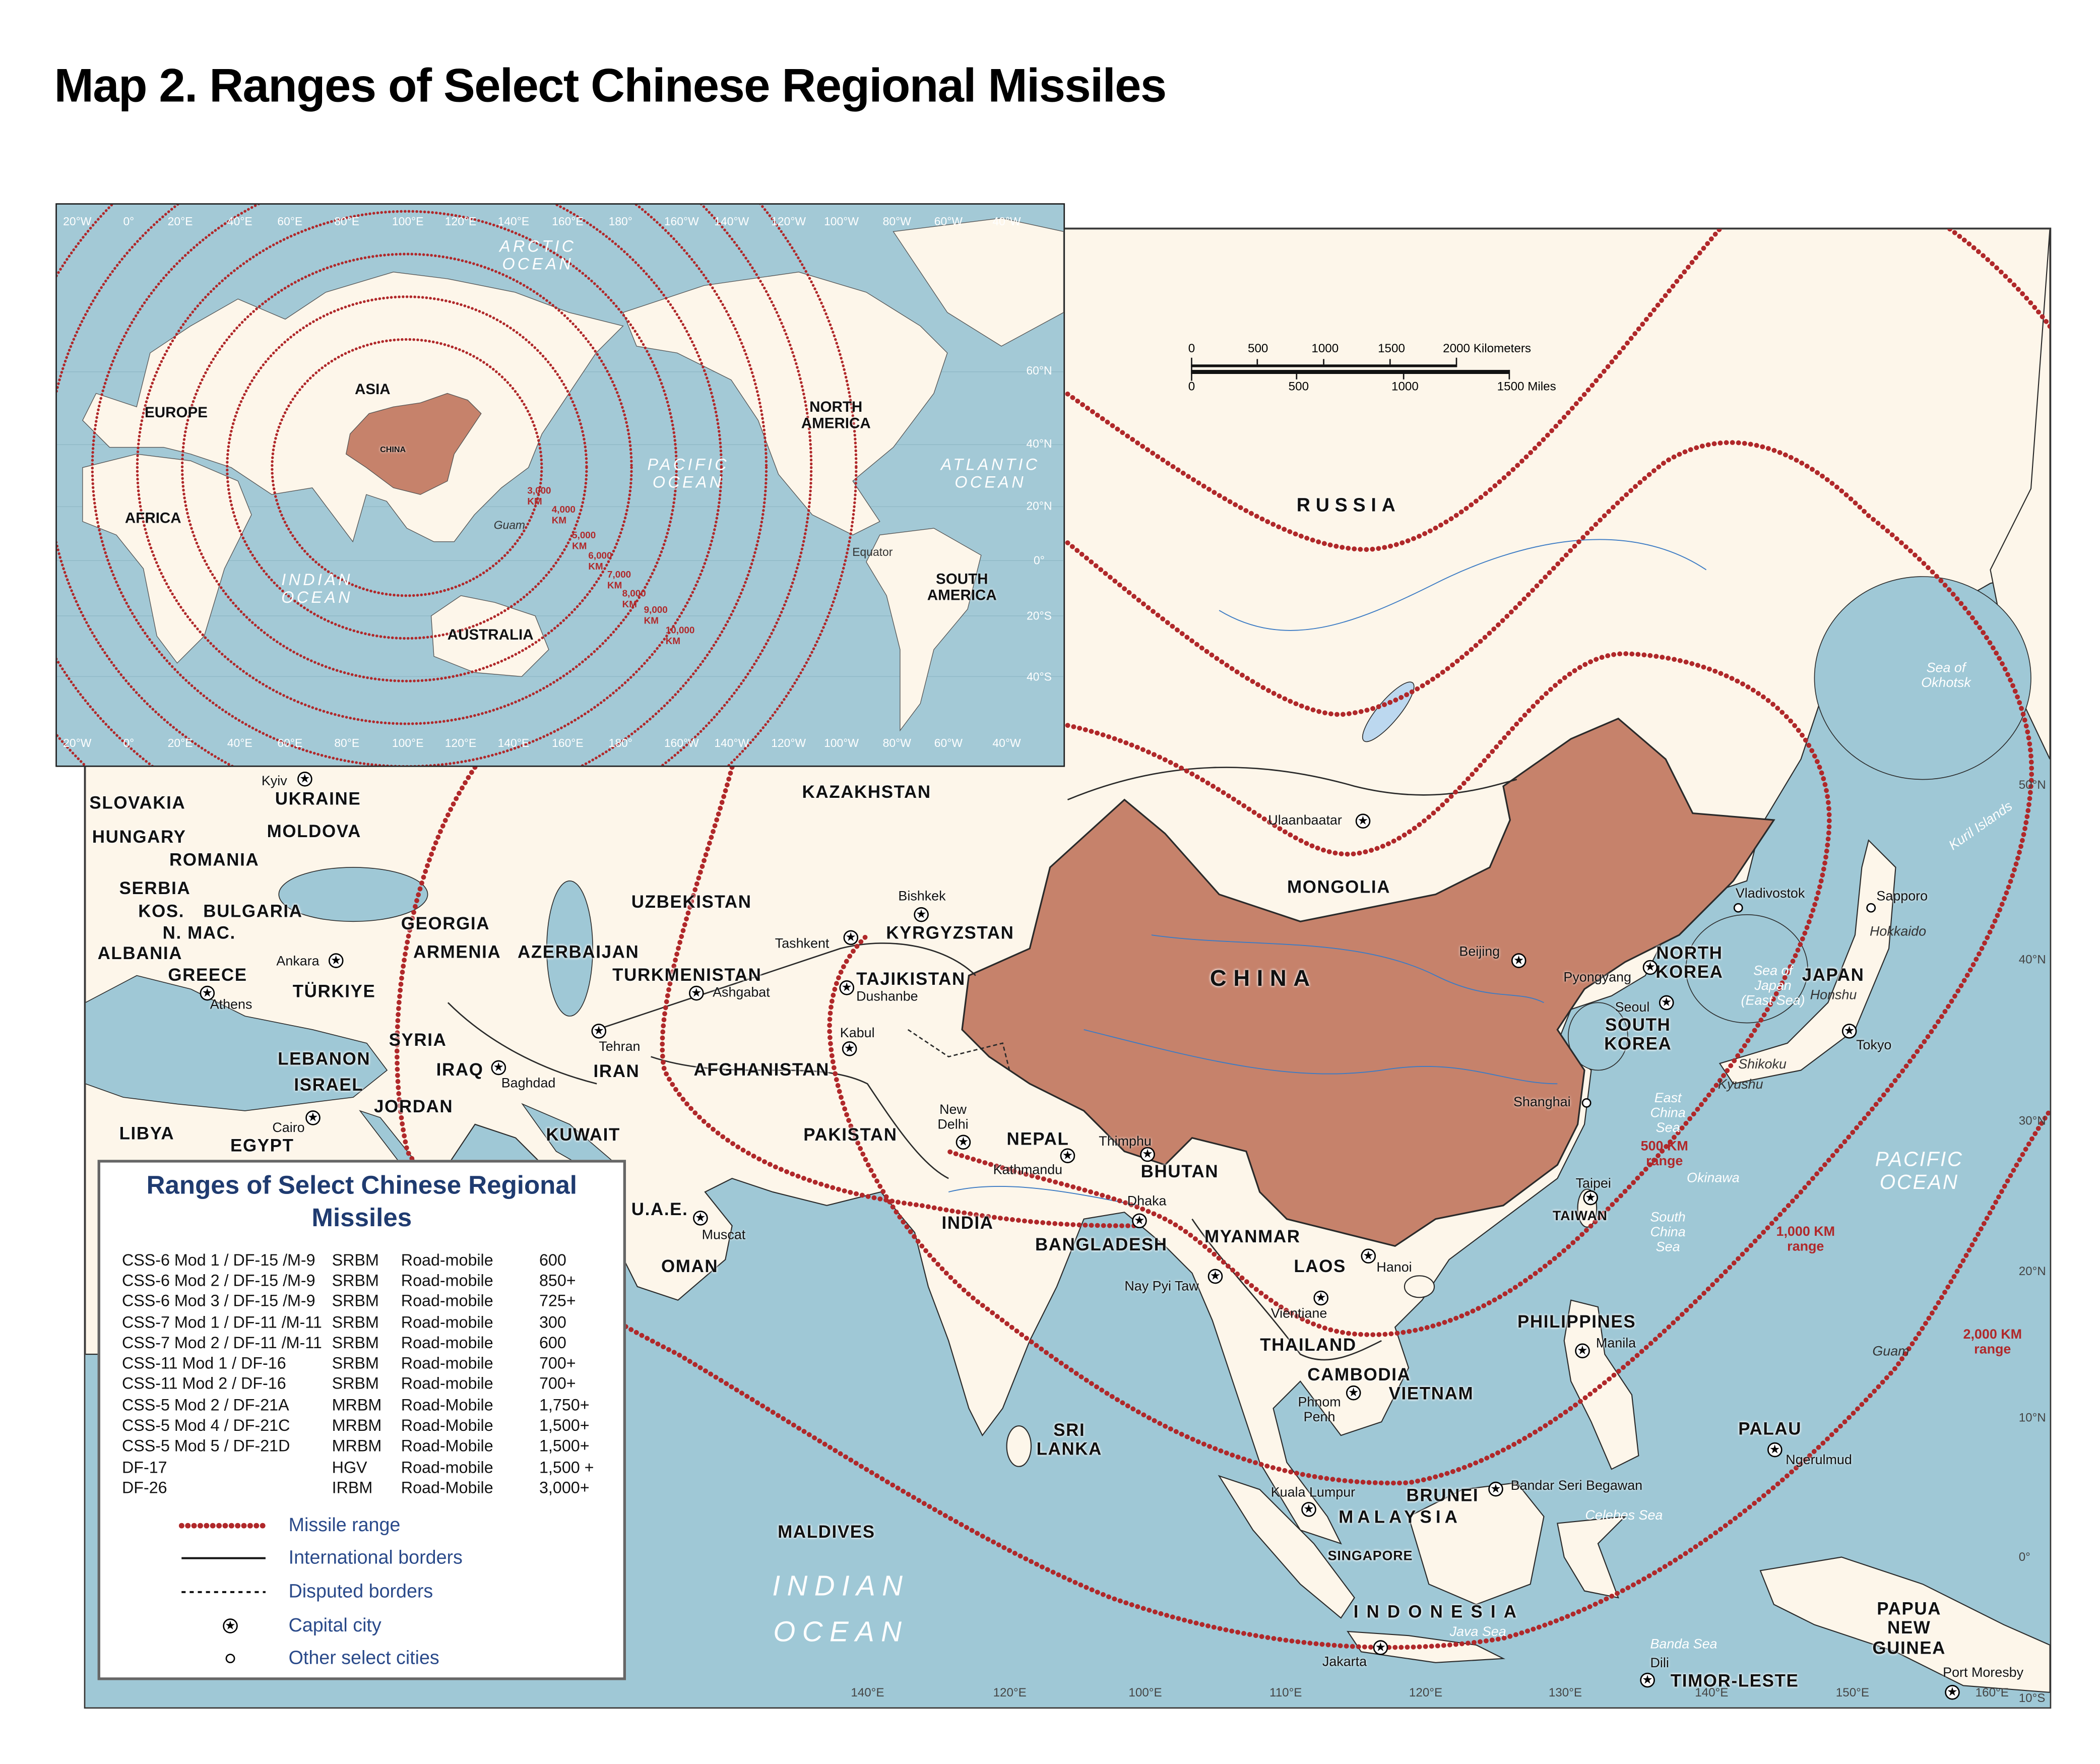 The height and width of the screenshot is (1764, 2100). Describe the element at coordinates (688, 473) in the screenshot. I see `inset-water-pacific-ocean: PACIFIC OCEAN` at that location.